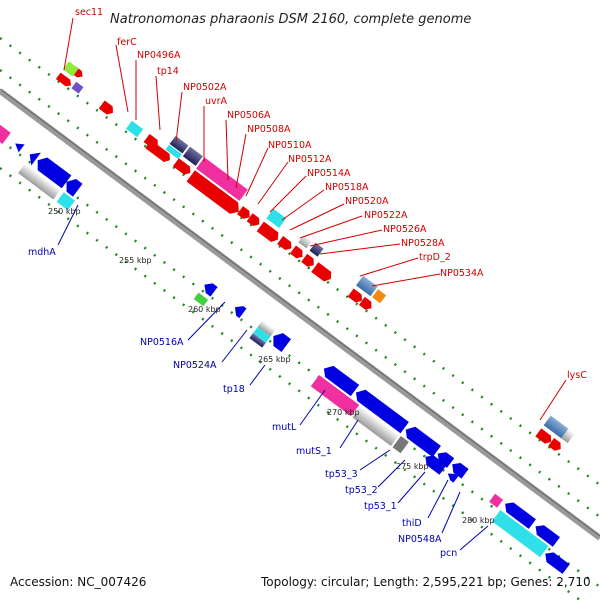  What do you see at coordinates (314, 451) in the screenshot?
I see `gene-label: mutS_1` at bounding box center [314, 451].